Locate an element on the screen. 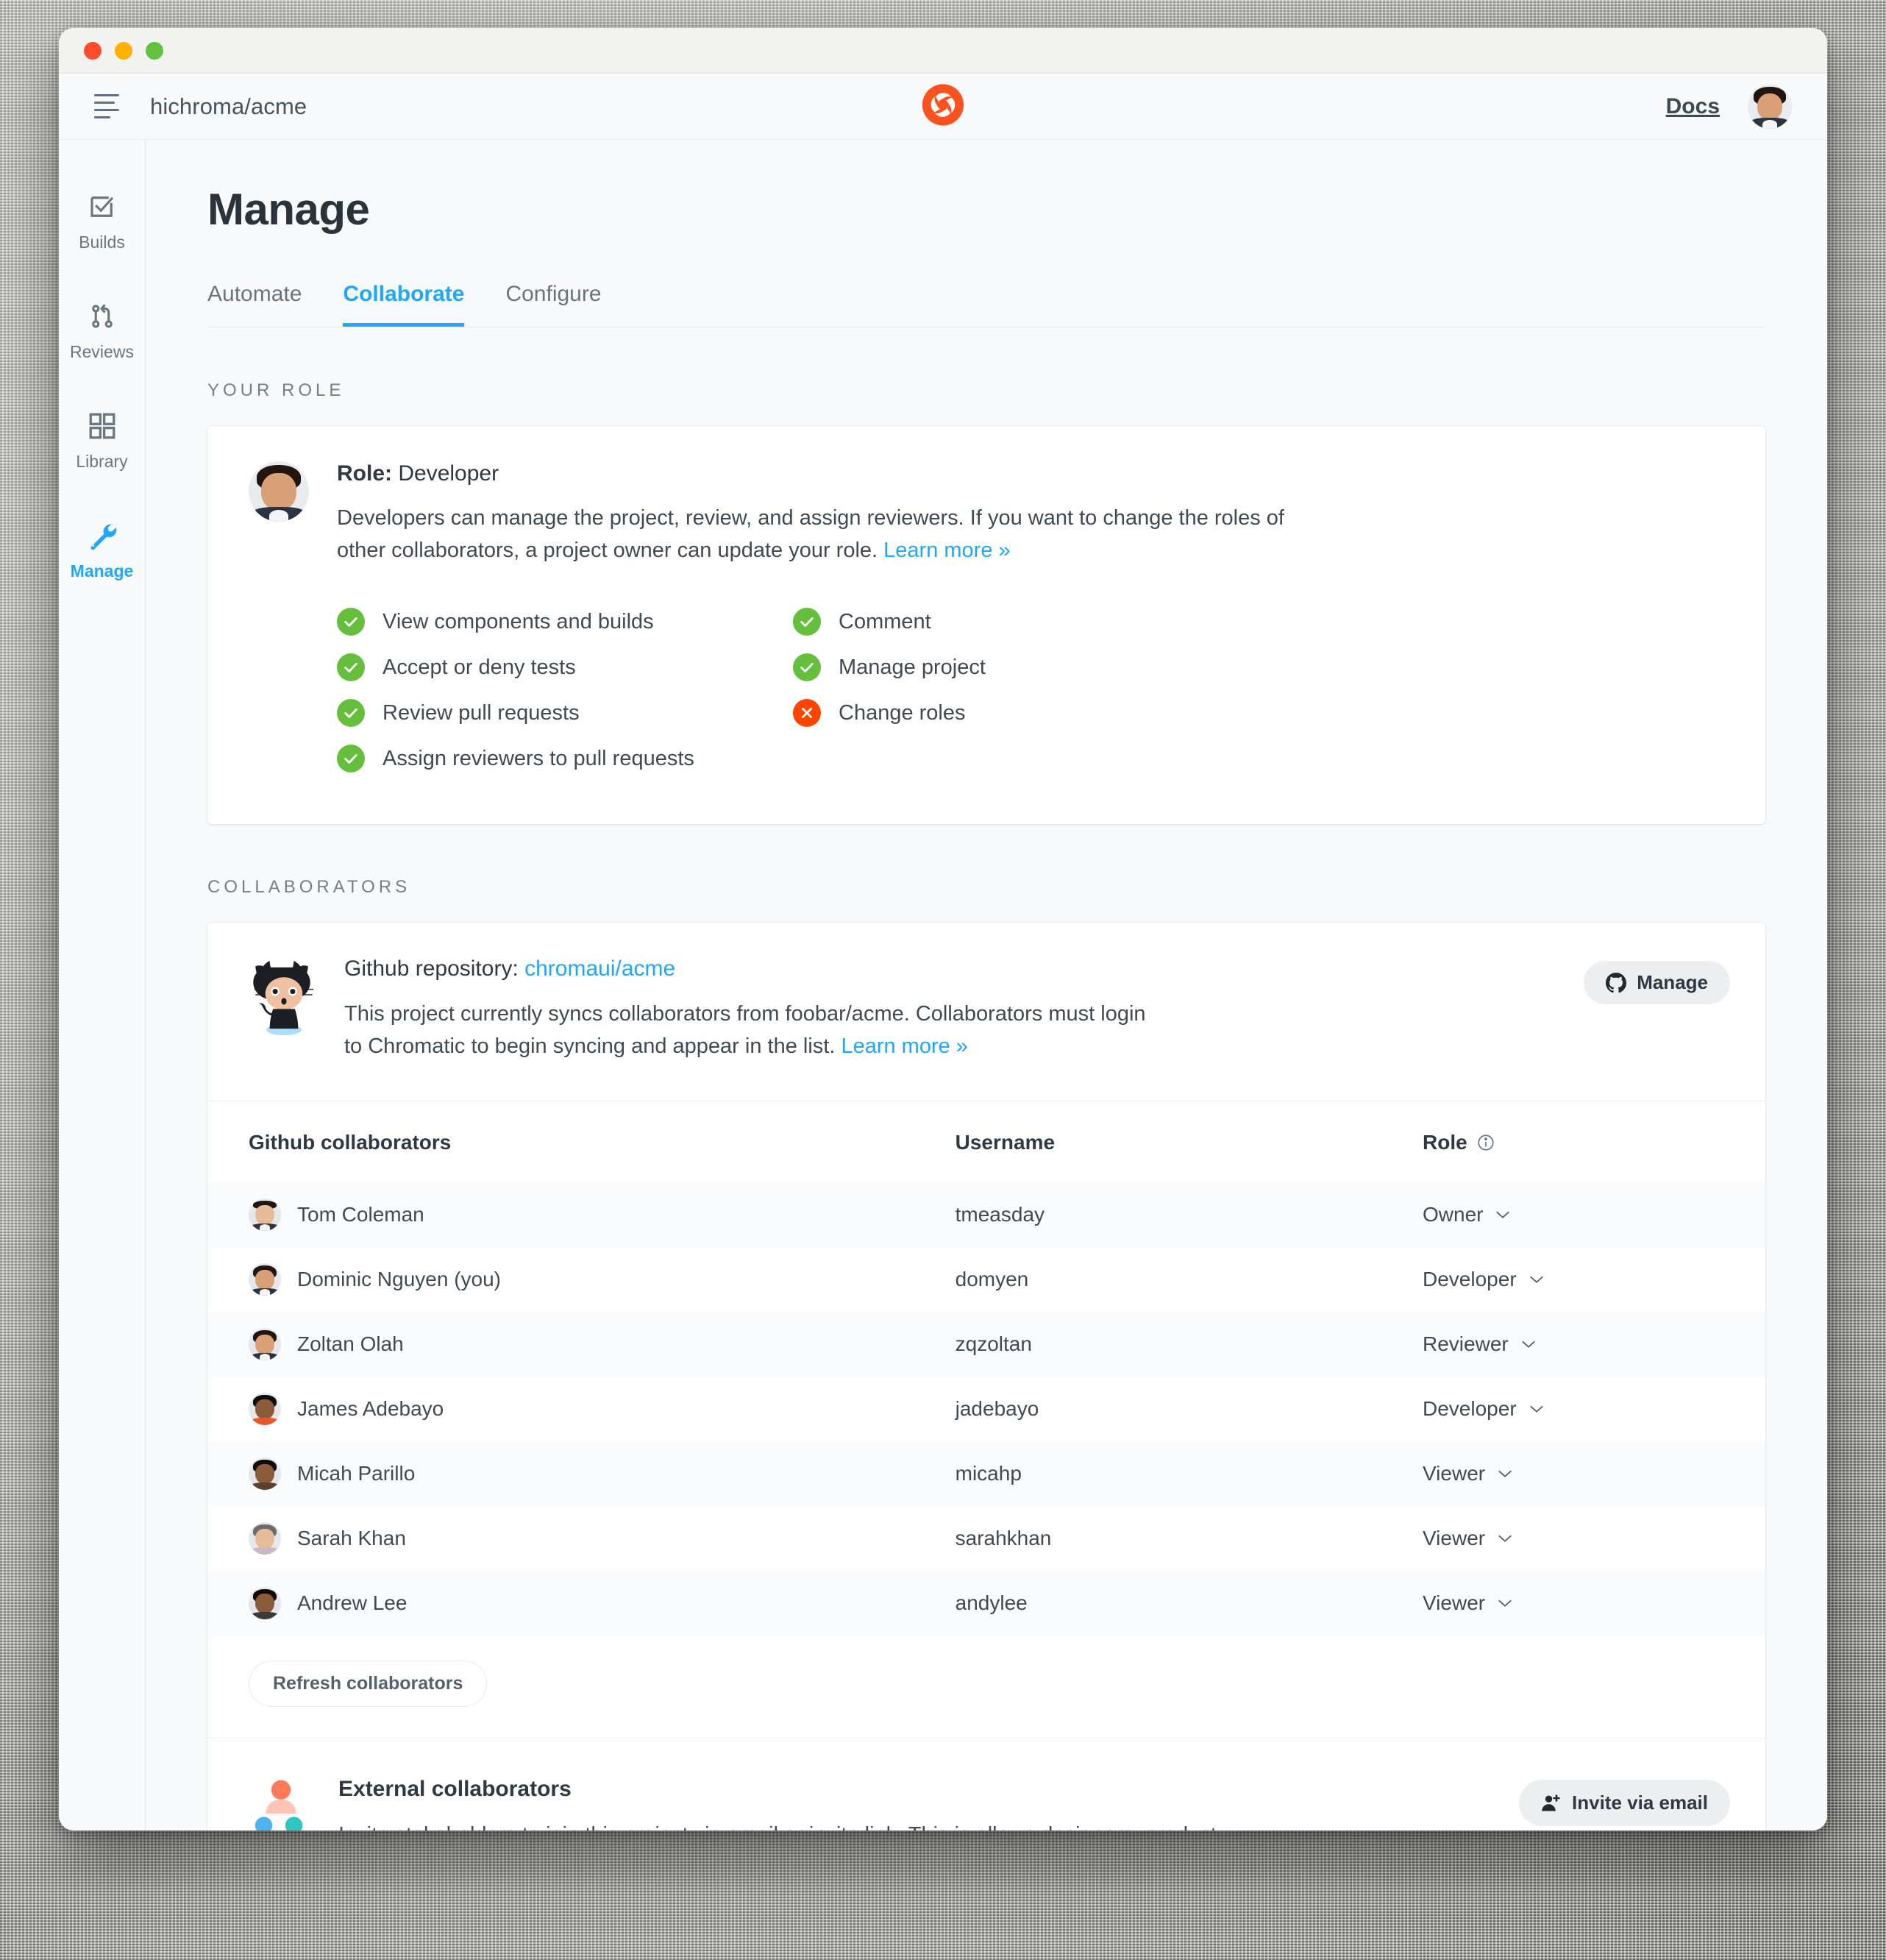 This screenshot has width=1886, height=1960. collaborator-name: Micah Parillo is located at coordinates (356, 1473).